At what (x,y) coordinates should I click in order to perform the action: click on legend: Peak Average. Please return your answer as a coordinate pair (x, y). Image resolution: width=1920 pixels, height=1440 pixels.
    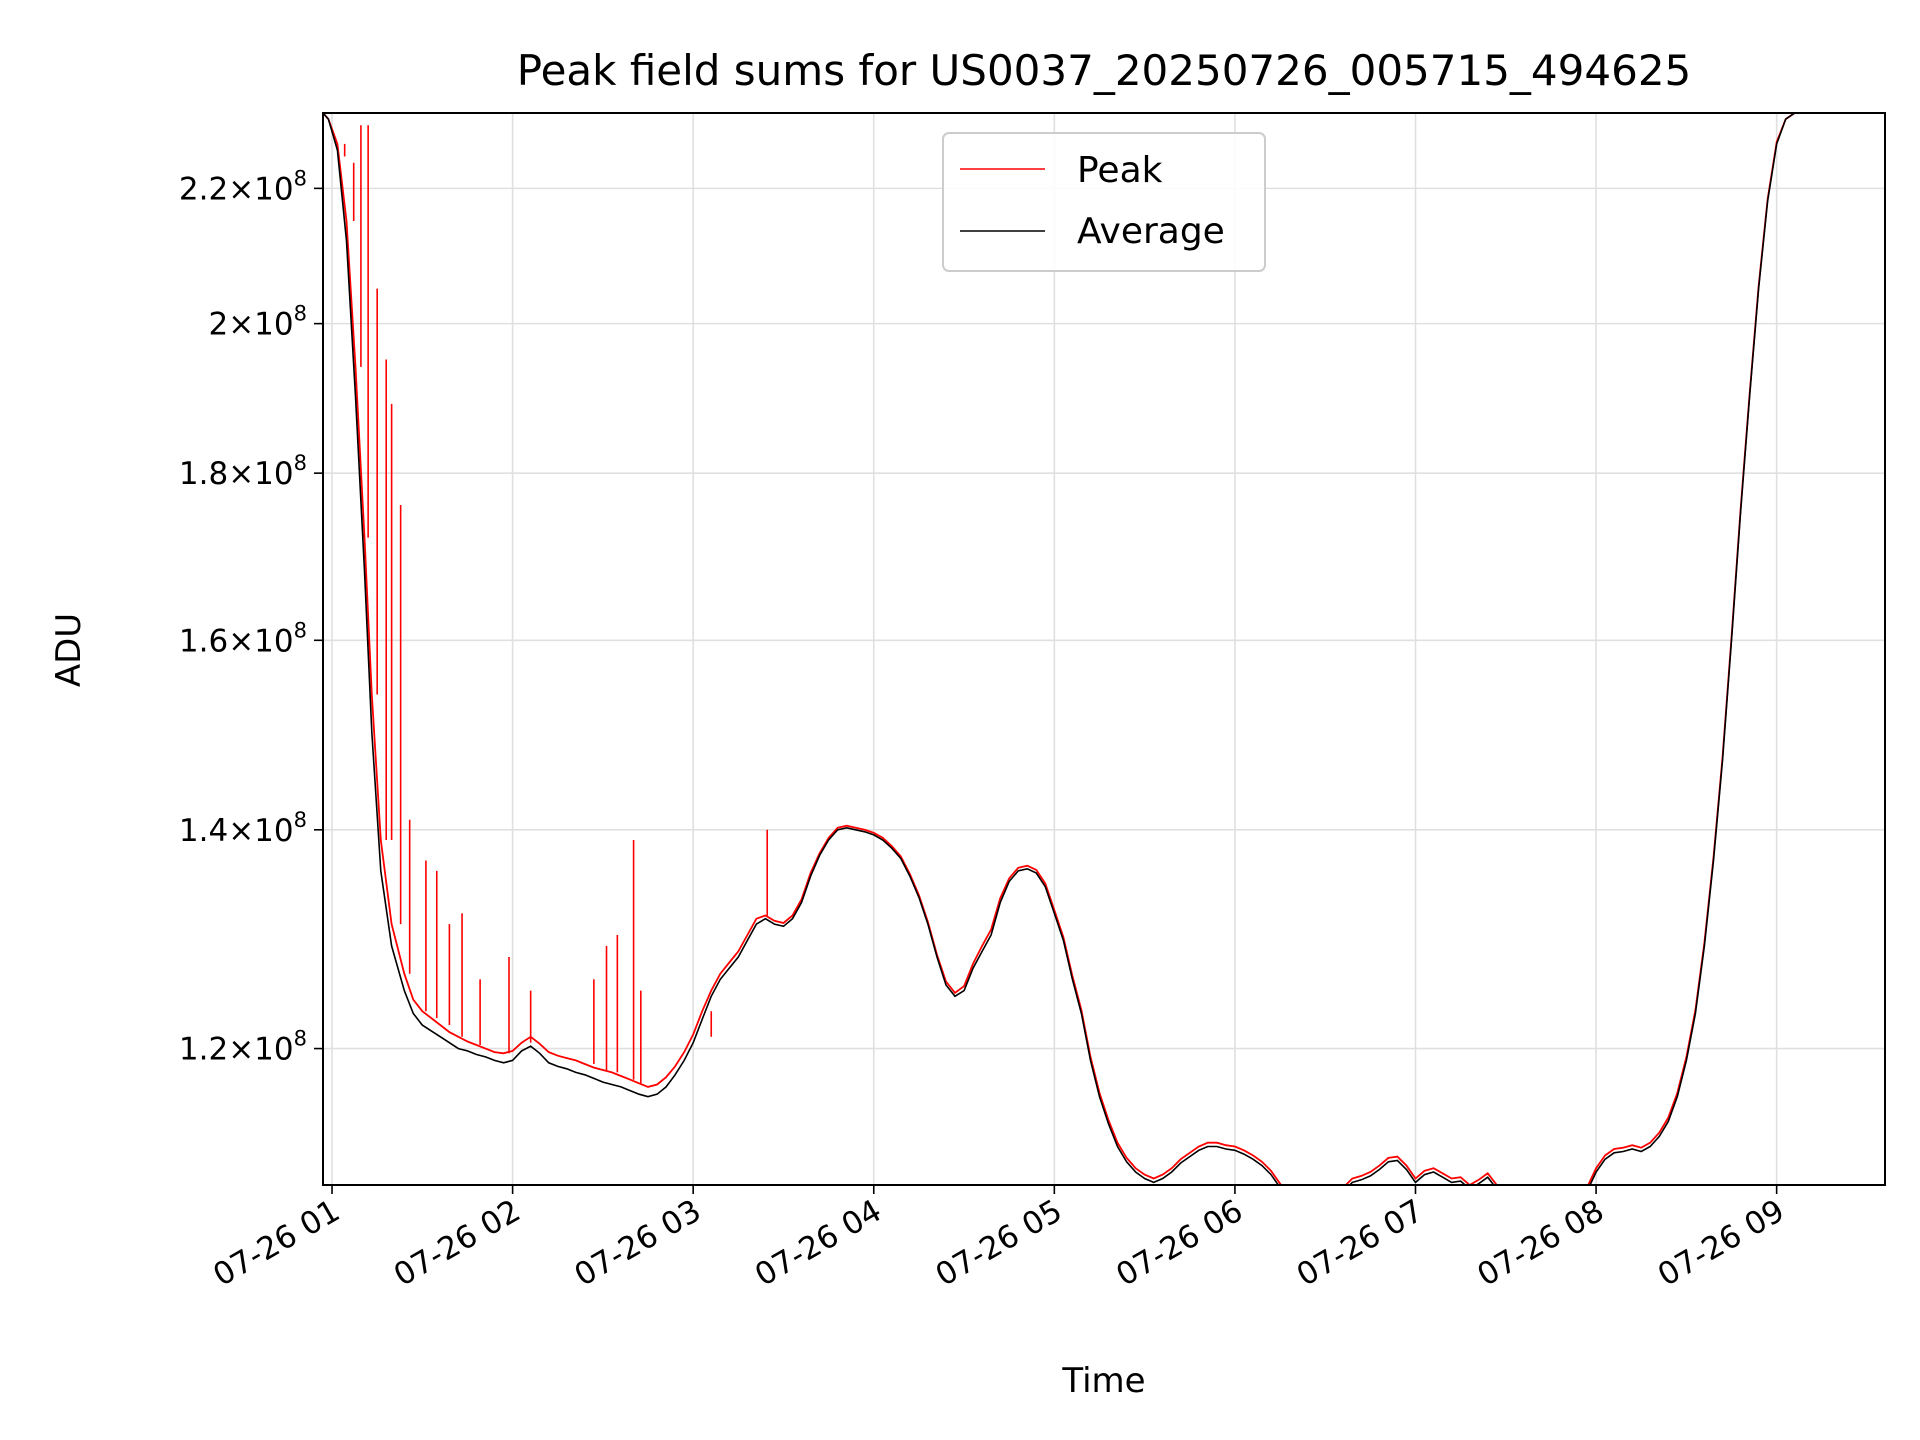
    Looking at the image, I should click on (1104, 202).